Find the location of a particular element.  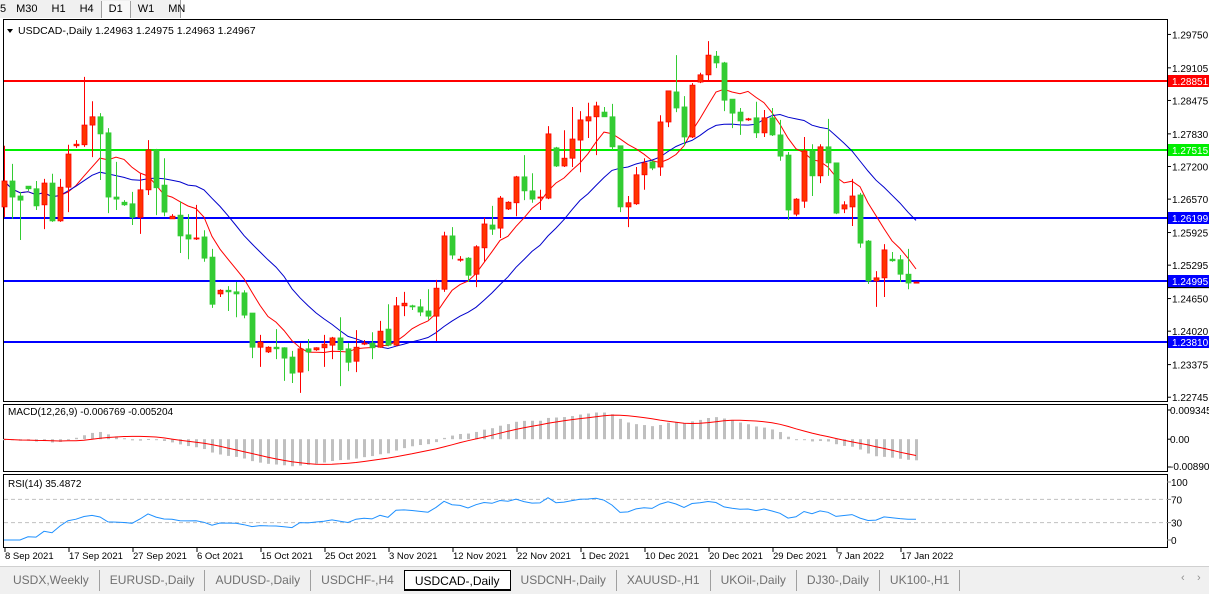

price-line-label-box is located at coordinates (1188, 150).